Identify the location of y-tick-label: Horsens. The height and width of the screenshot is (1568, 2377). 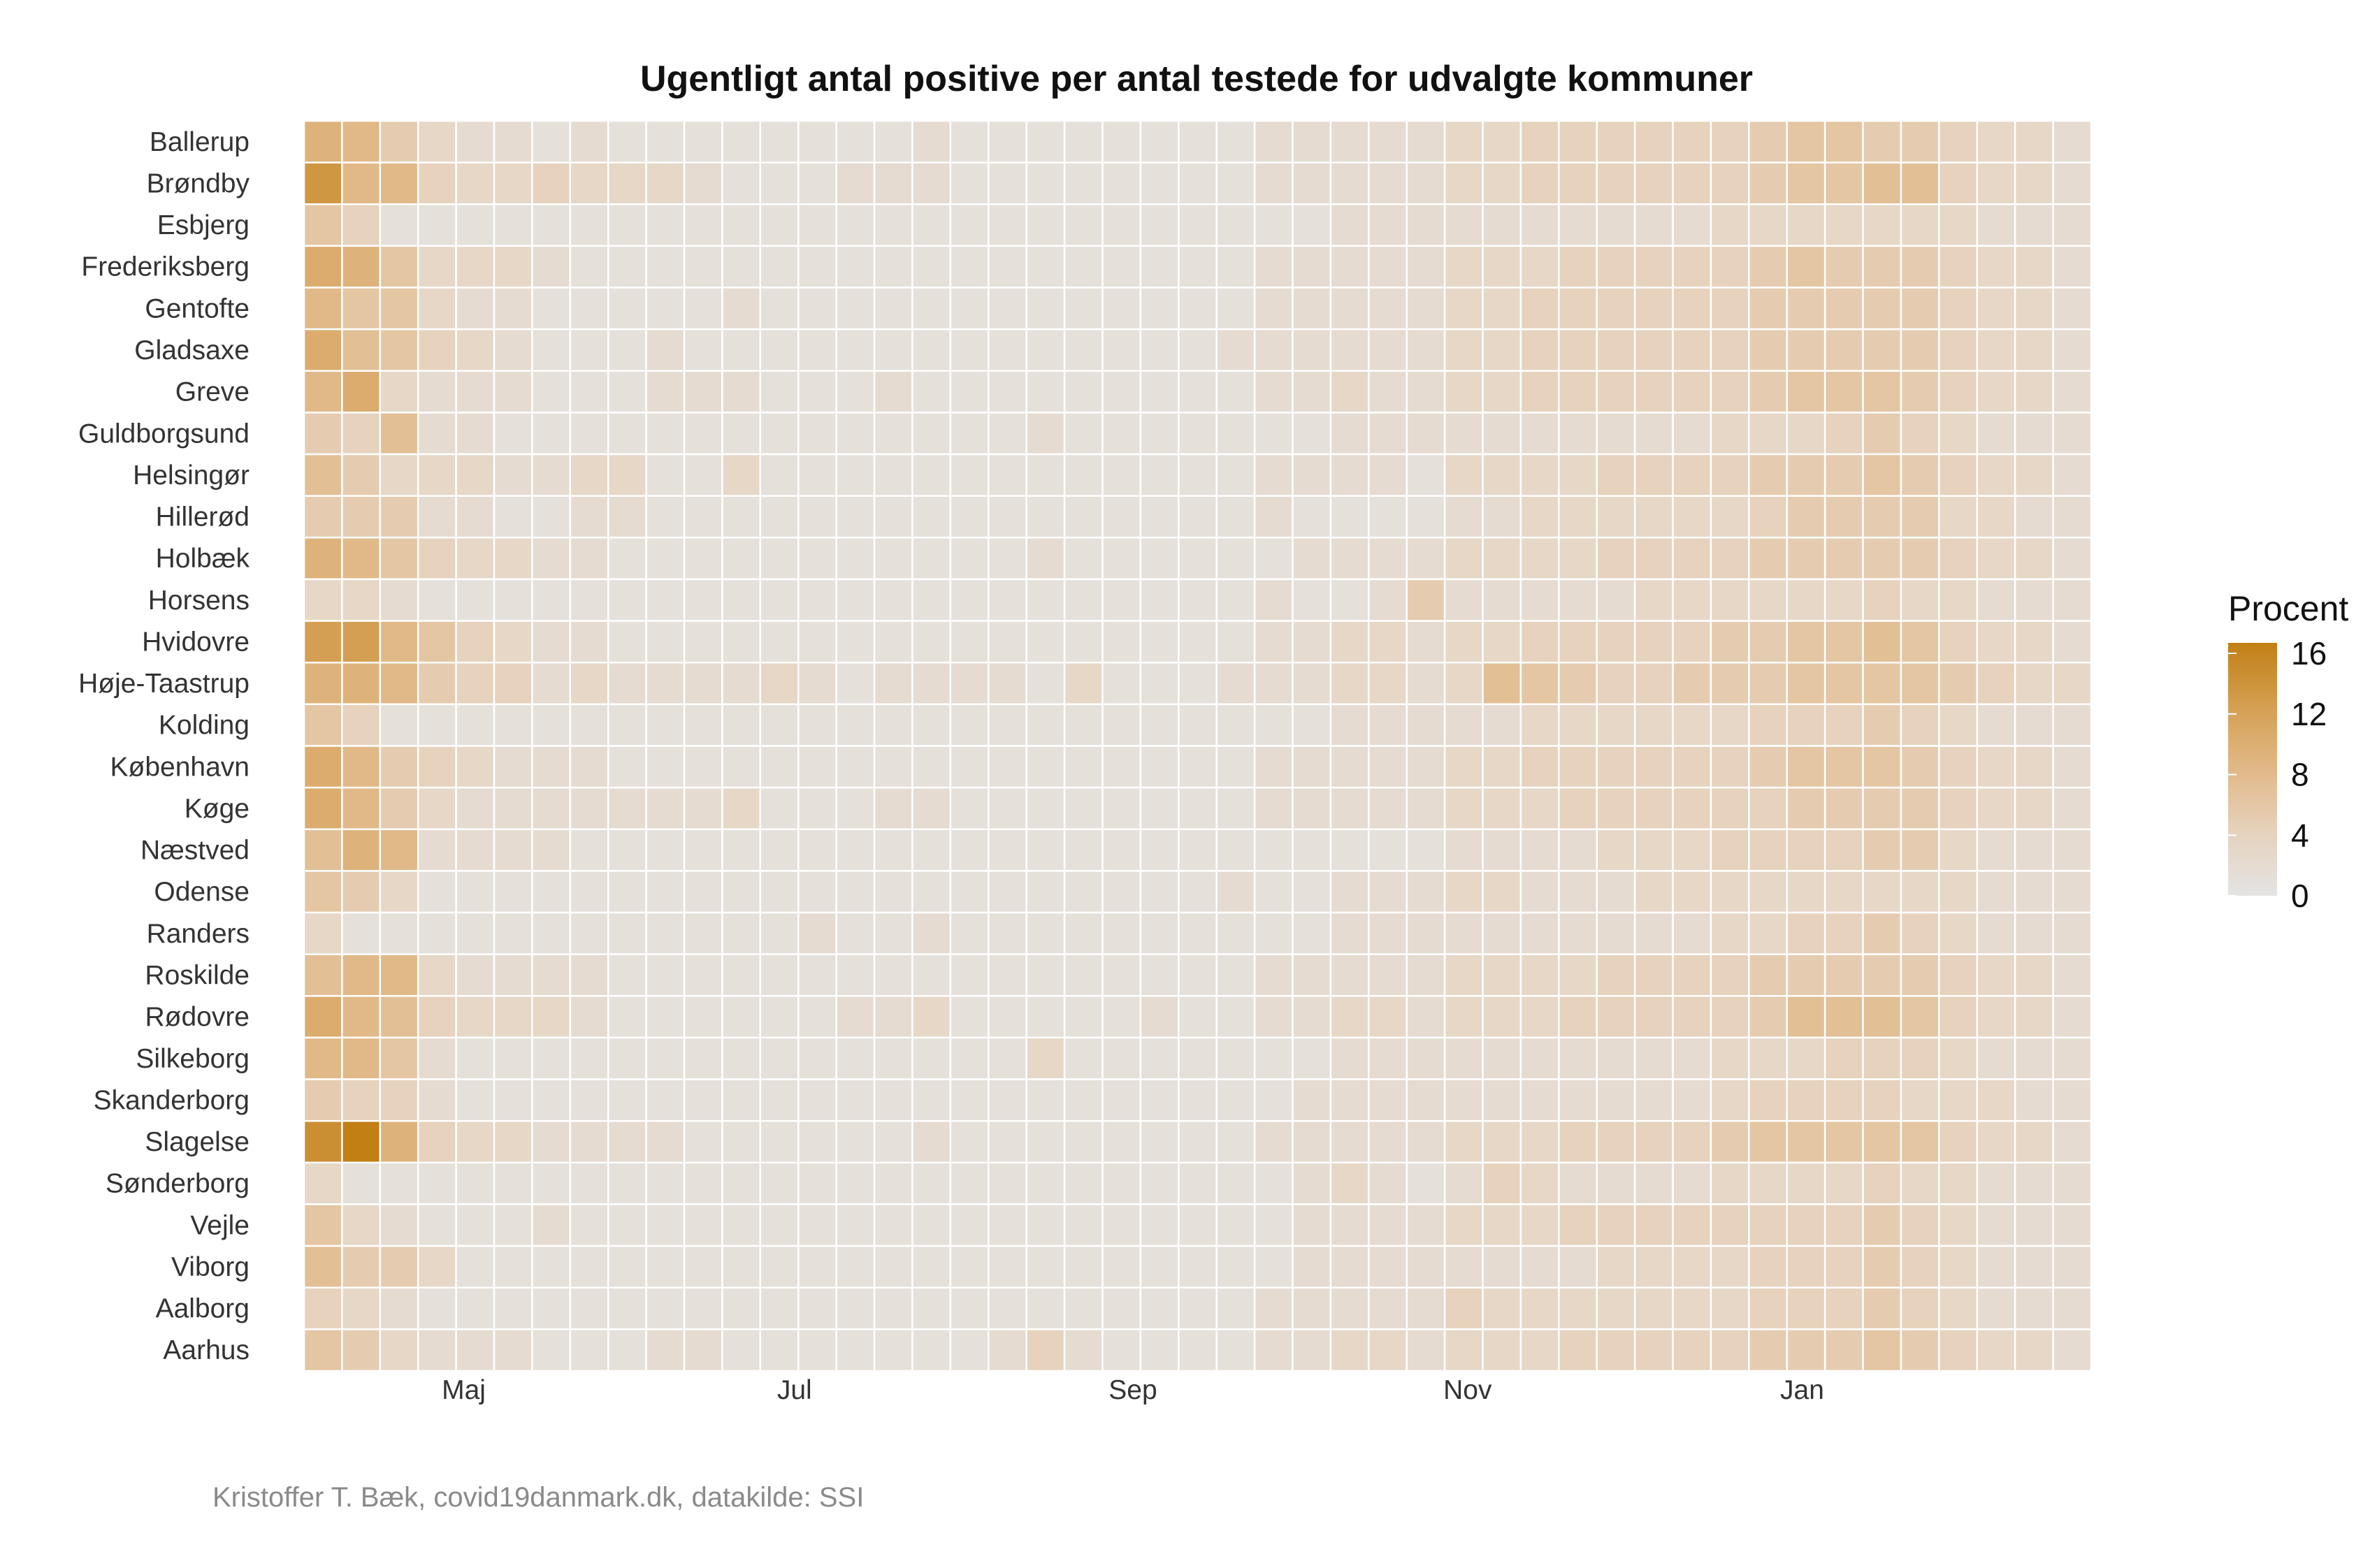
(199, 601).